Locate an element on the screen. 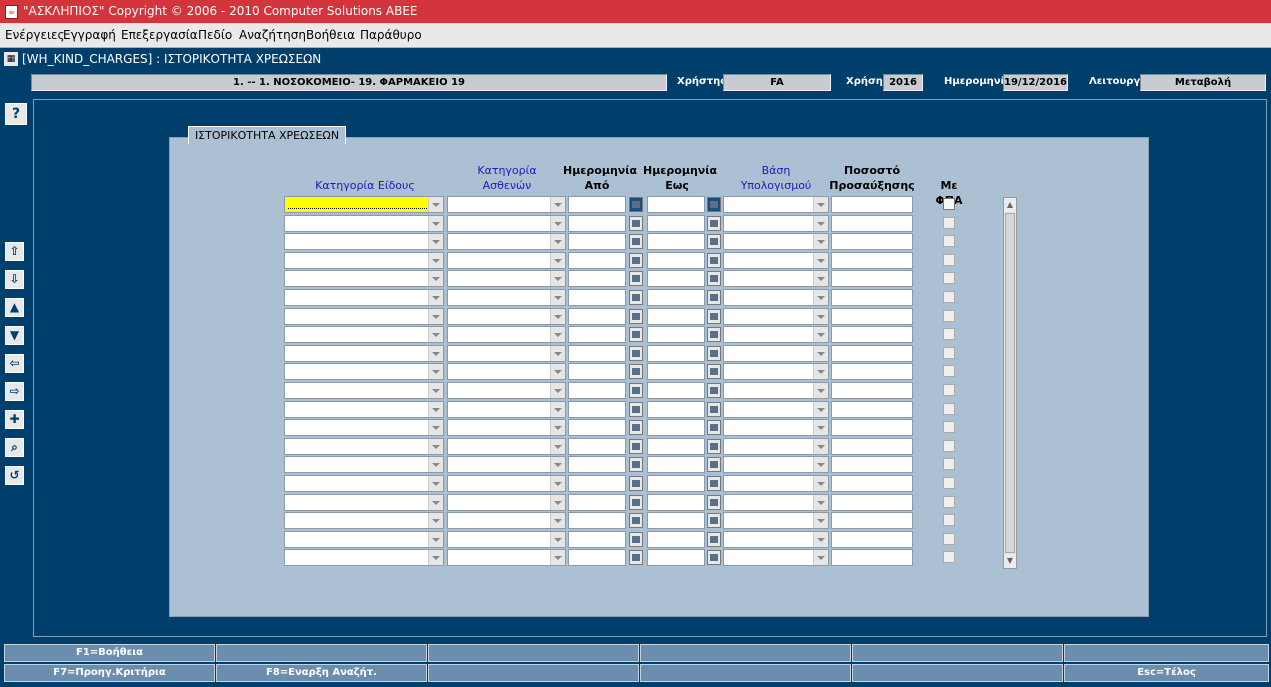 This screenshot has height=687, width=1271. search-icon: ⌕ is located at coordinates (14, 447).